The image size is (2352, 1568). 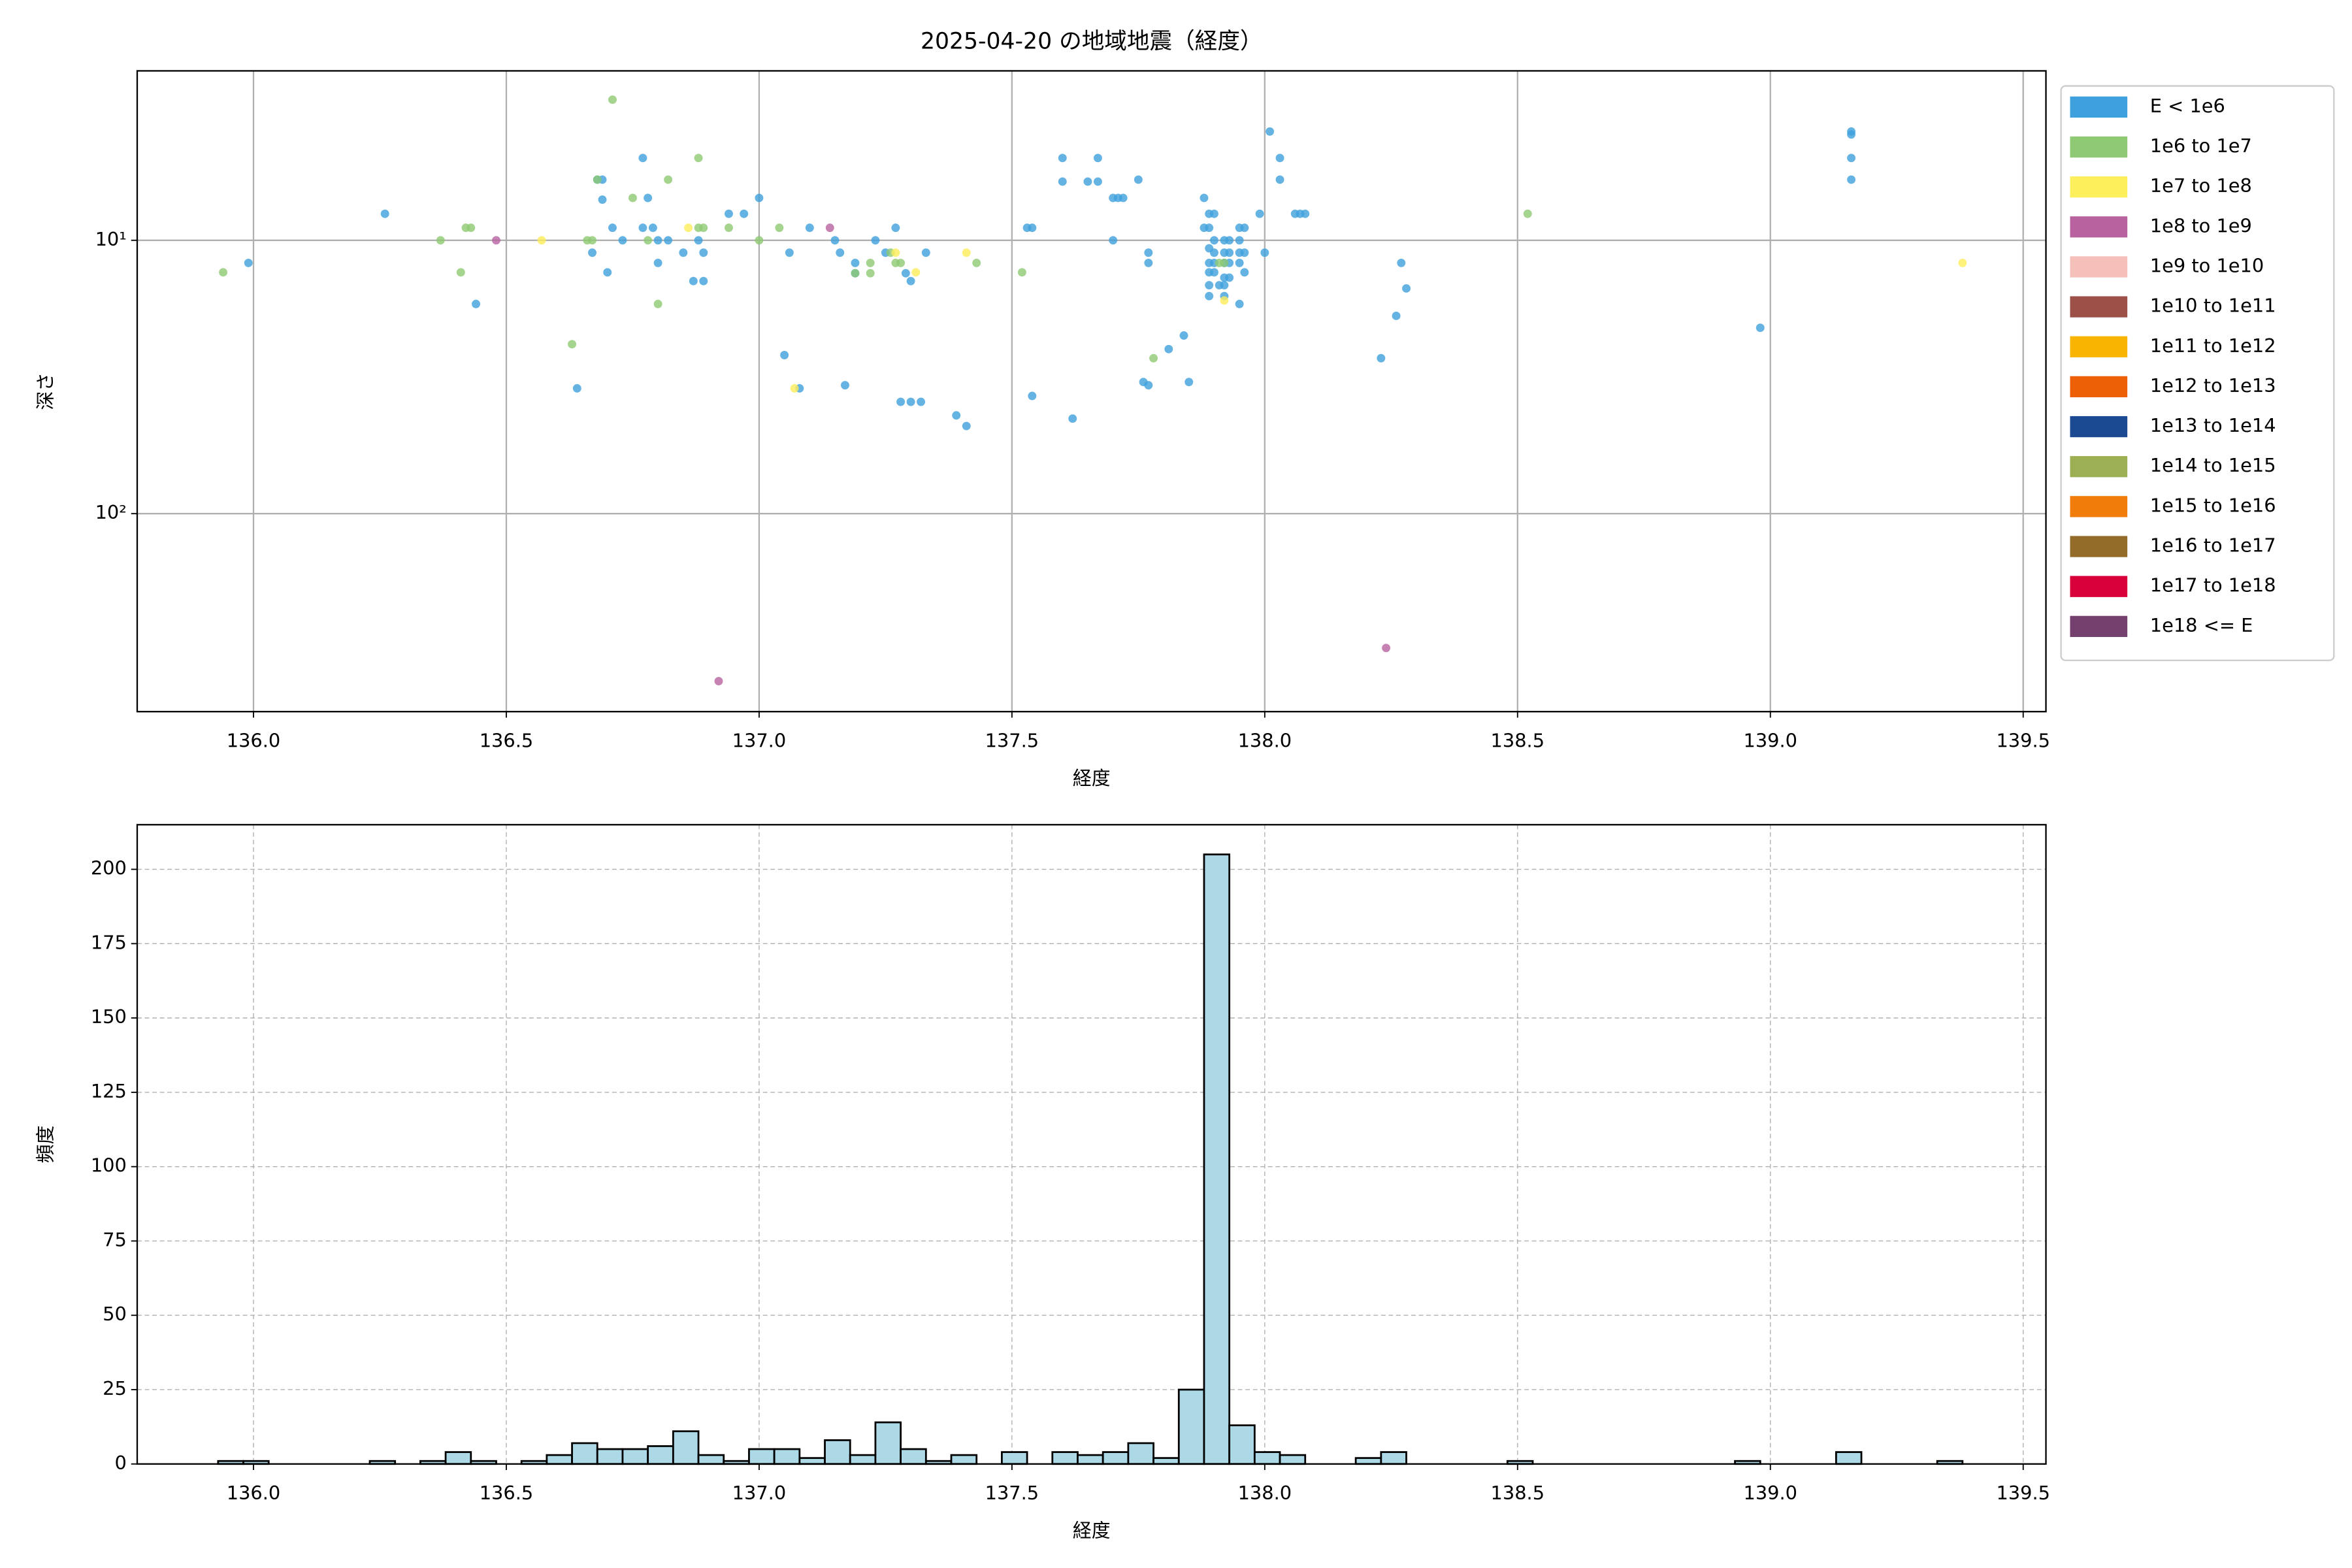 What do you see at coordinates (1012, 740) in the screenshot?
I see `x-tick-label: 137.5` at bounding box center [1012, 740].